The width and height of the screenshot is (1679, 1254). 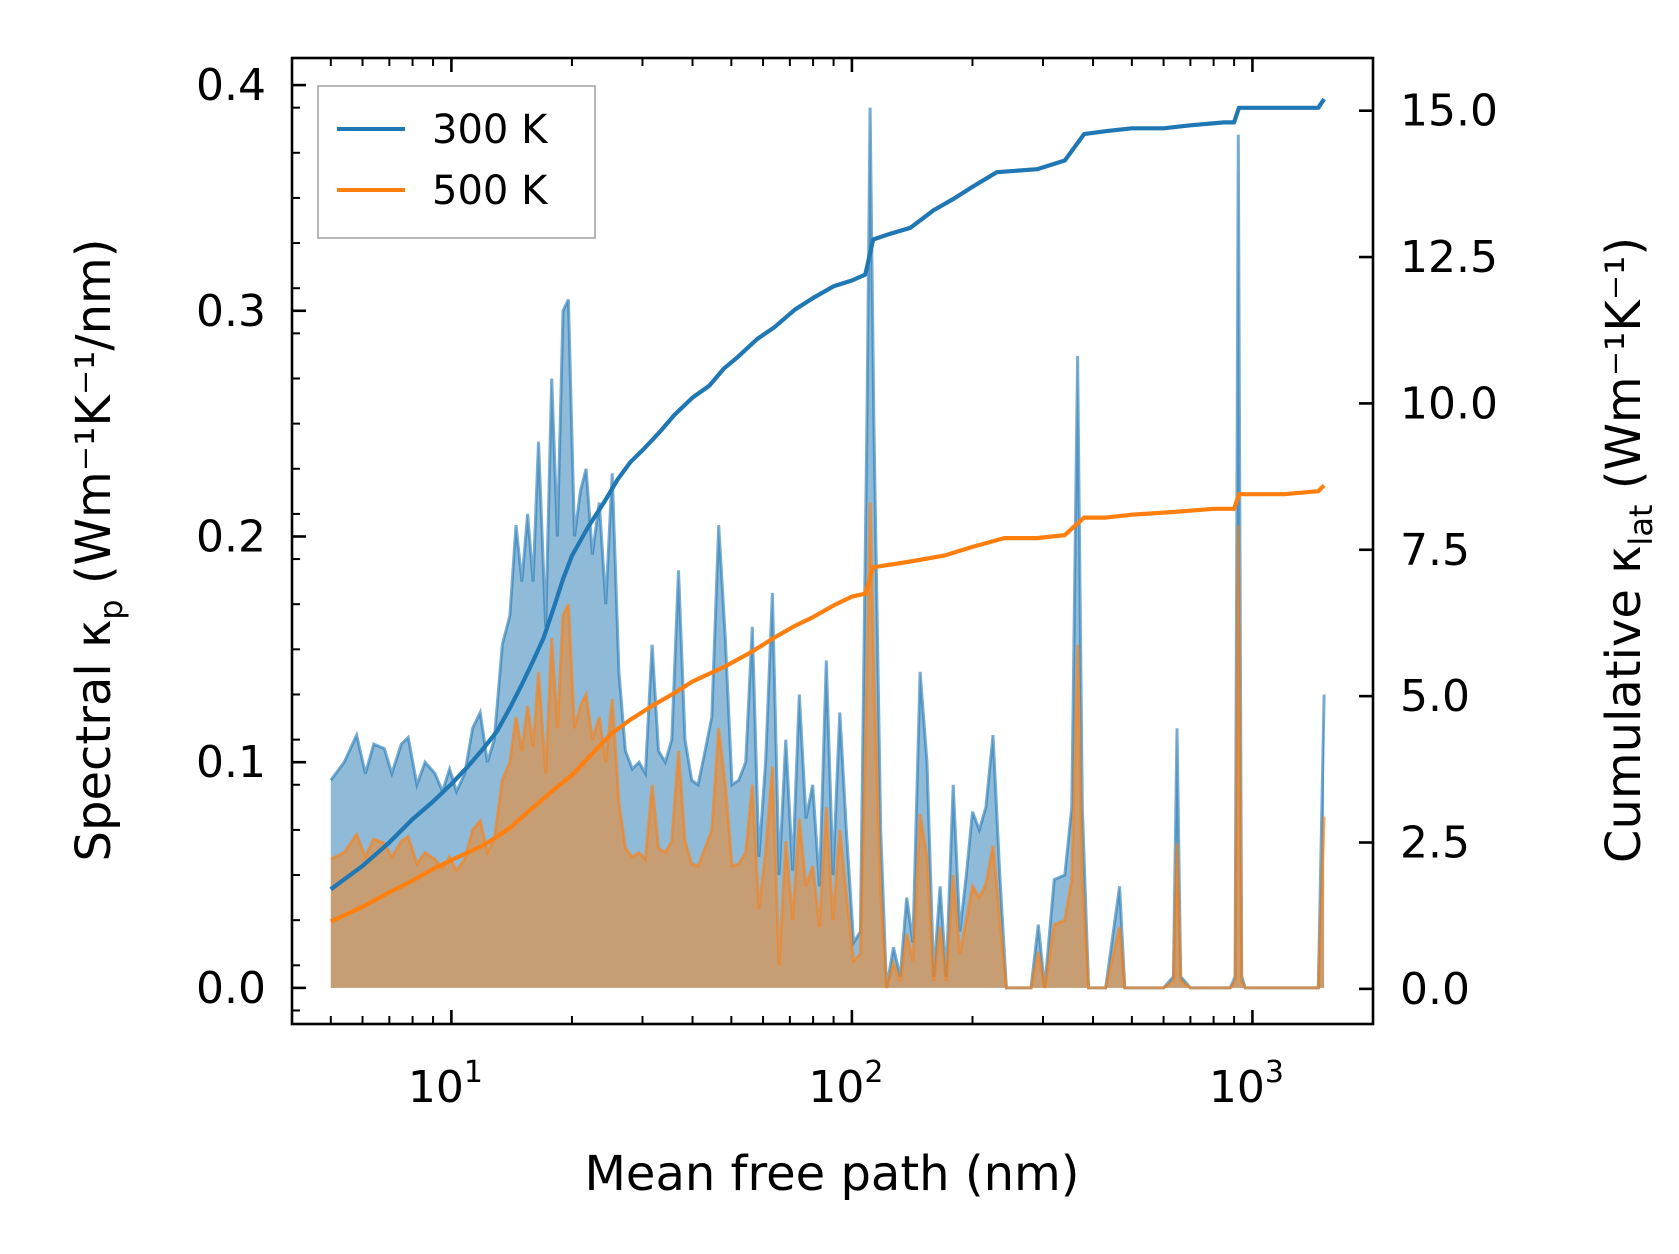 I want to click on y-left-tick-label: 0.0, so click(x=231, y=988).